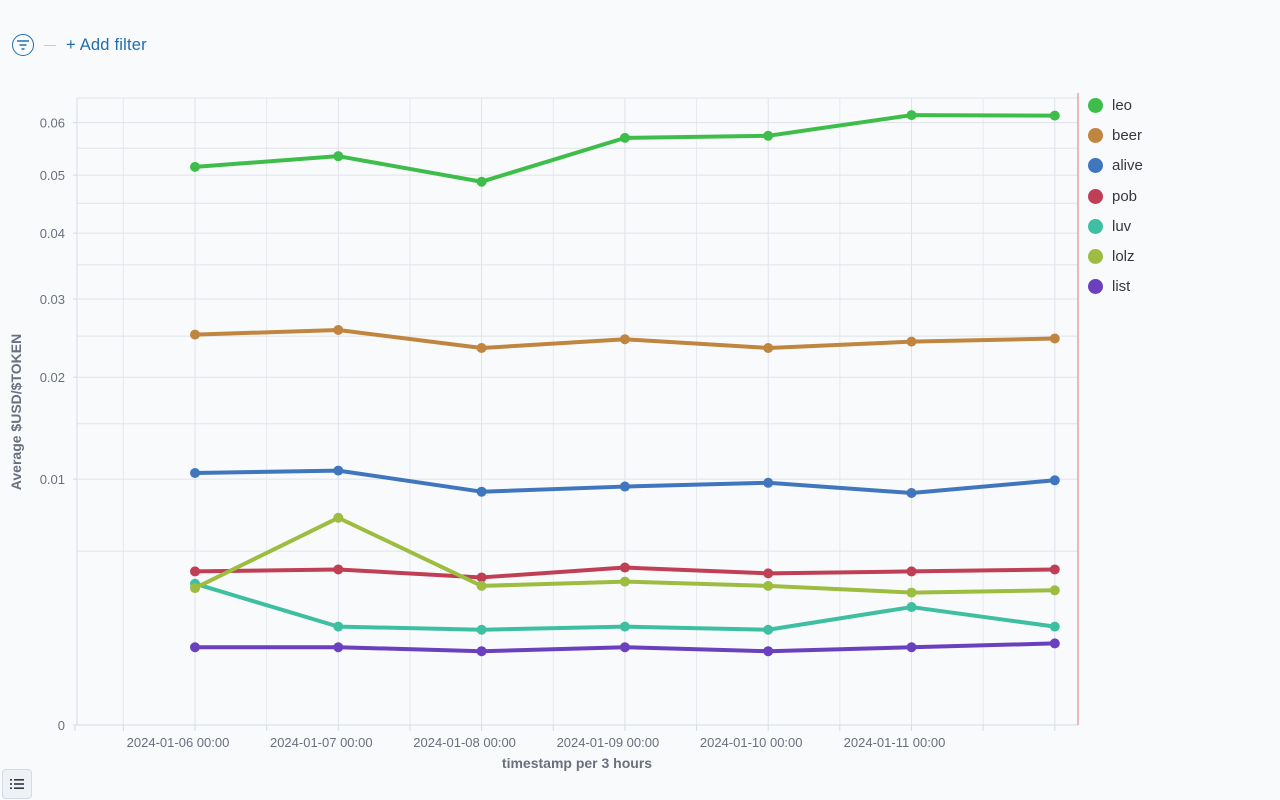 This screenshot has width=1280, height=800. Describe the element at coordinates (106, 44) in the screenshot. I see `add-filter-button: + Add filter` at that location.